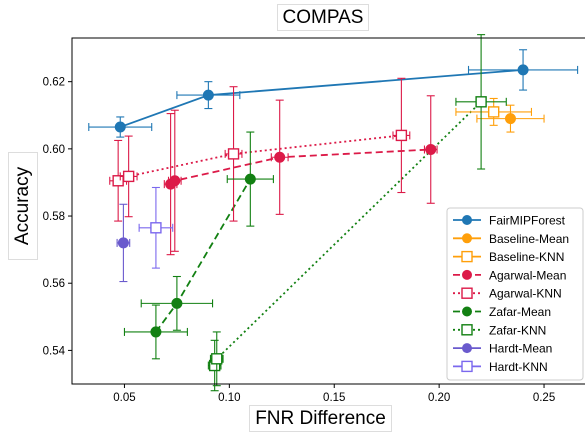 The height and width of the screenshot is (434, 585). What do you see at coordinates (525, 294) in the screenshot?
I see `legend-label: Agarwal-KNN` at bounding box center [525, 294].